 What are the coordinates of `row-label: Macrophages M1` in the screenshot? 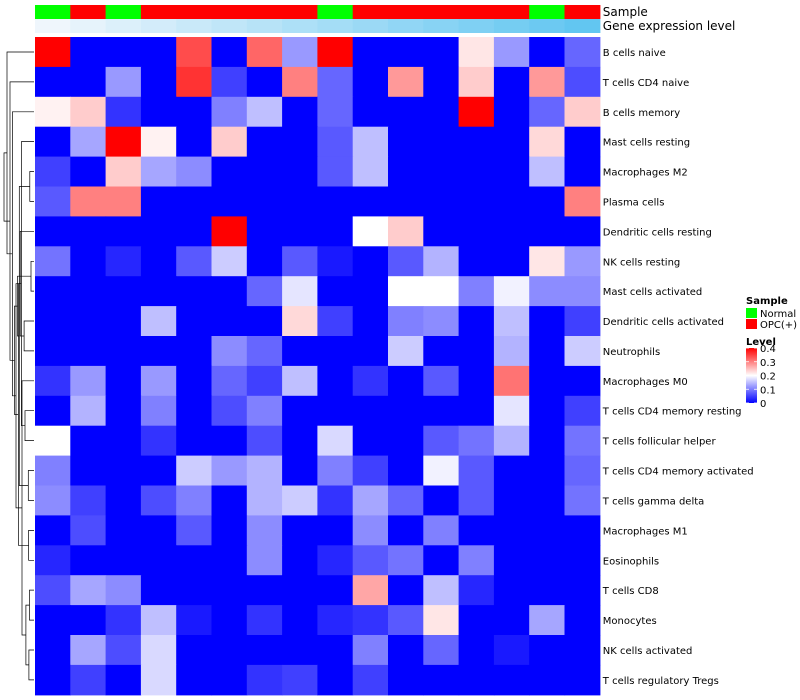 It's located at (645, 531).